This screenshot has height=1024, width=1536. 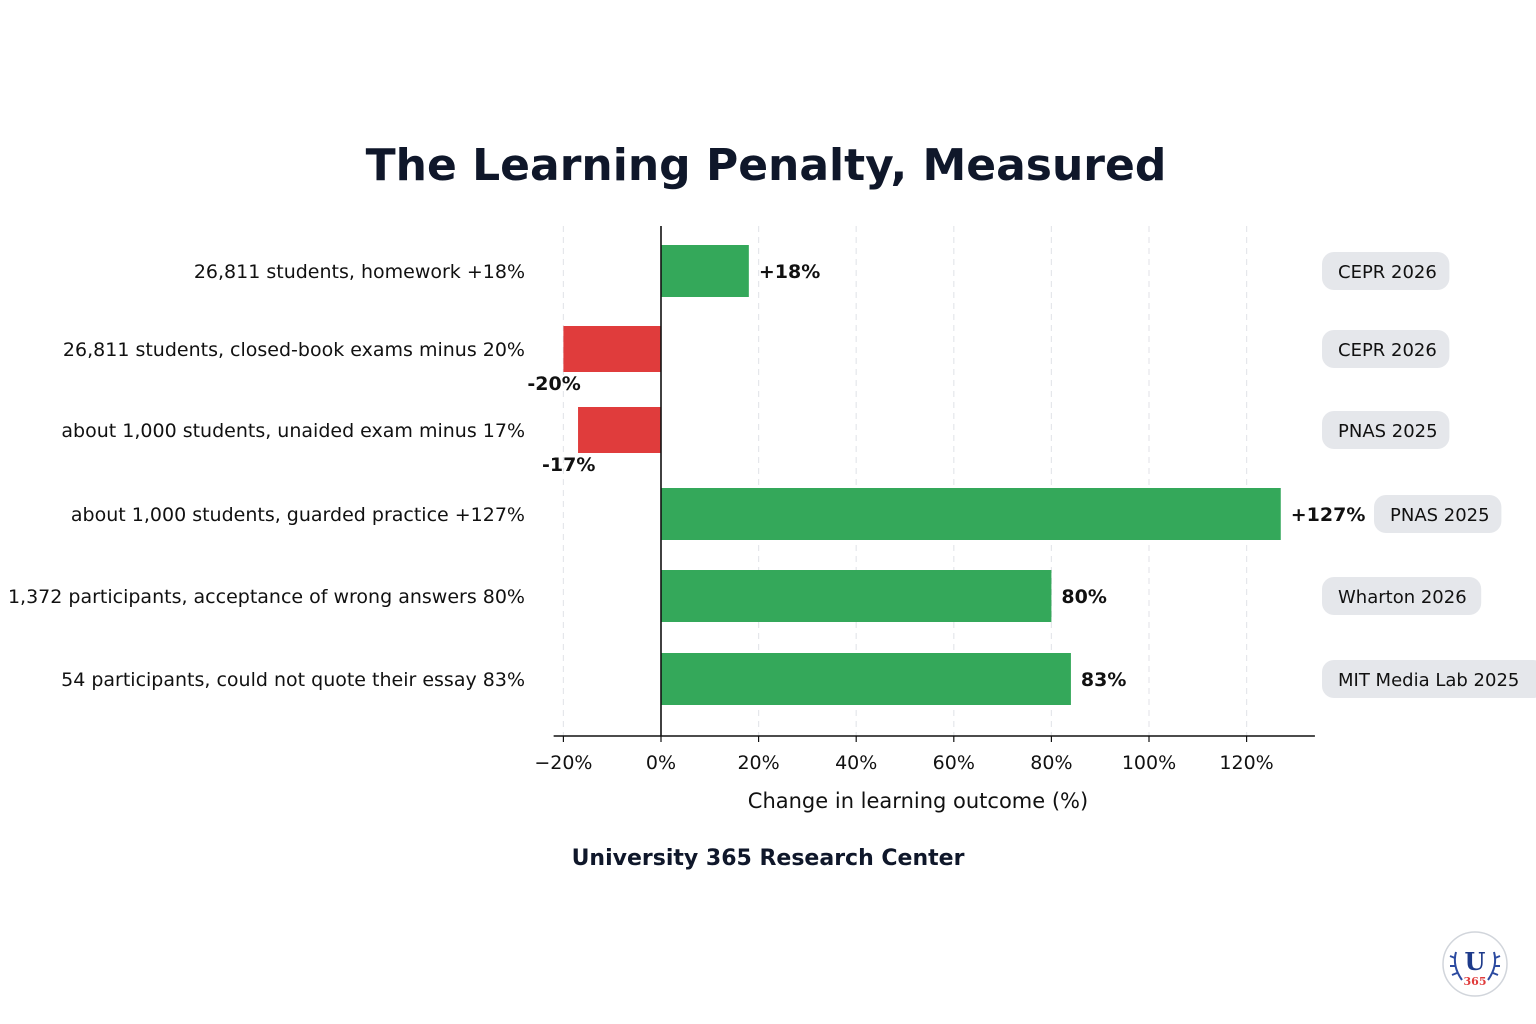 What do you see at coordinates (789, 272) in the screenshot?
I see `value-label: +18%` at bounding box center [789, 272].